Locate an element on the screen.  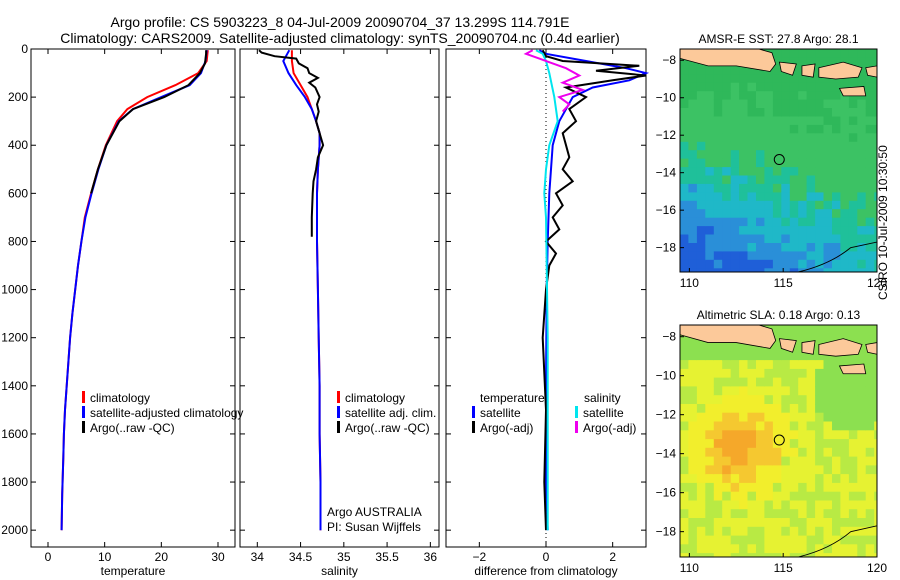
sla_map-xtick-label: 110 is located at coordinates (689, 568).